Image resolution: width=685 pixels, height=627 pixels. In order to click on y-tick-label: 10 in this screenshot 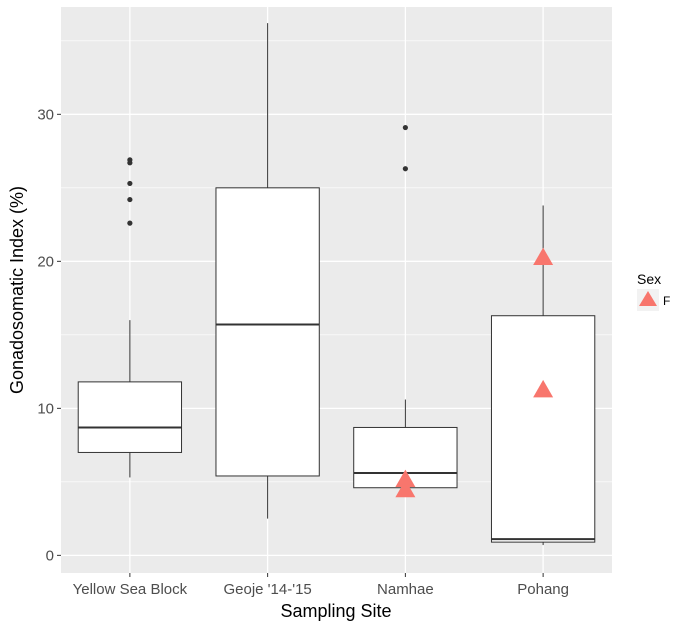, I will do `click(45, 408)`.